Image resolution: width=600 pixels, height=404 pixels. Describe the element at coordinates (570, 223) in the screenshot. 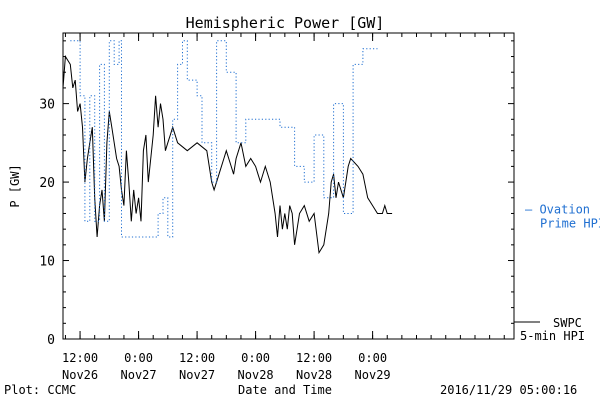

I see `ovation-label-line2: Prime HPI` at that location.